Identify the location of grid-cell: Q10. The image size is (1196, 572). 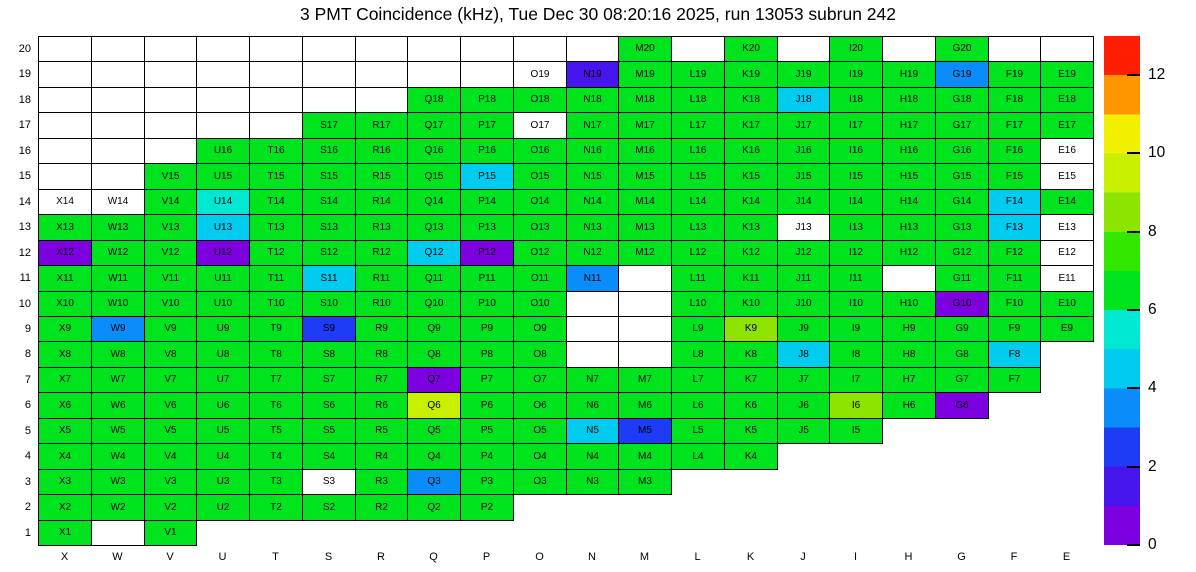
(434, 304).